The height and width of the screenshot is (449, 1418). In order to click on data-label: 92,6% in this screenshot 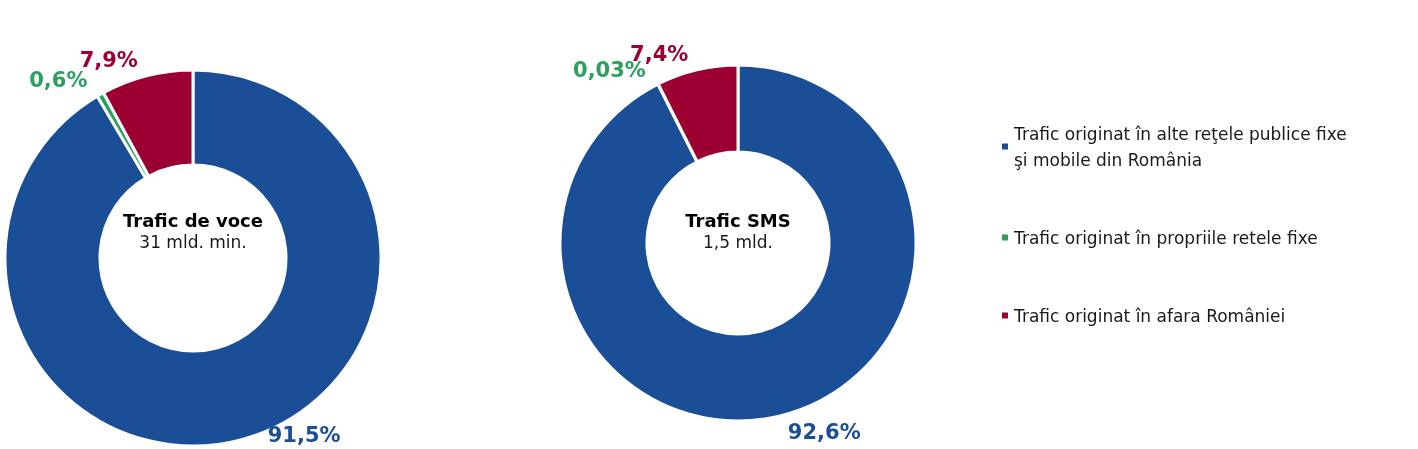, I will do `click(824, 431)`.